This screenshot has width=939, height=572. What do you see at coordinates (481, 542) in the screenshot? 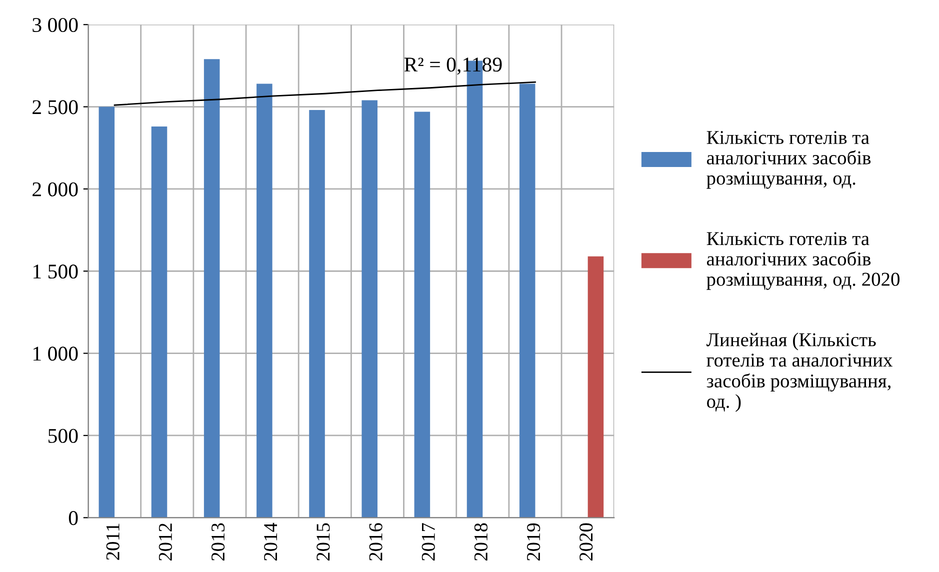
I see `x-tick-label: 2018` at bounding box center [481, 542].